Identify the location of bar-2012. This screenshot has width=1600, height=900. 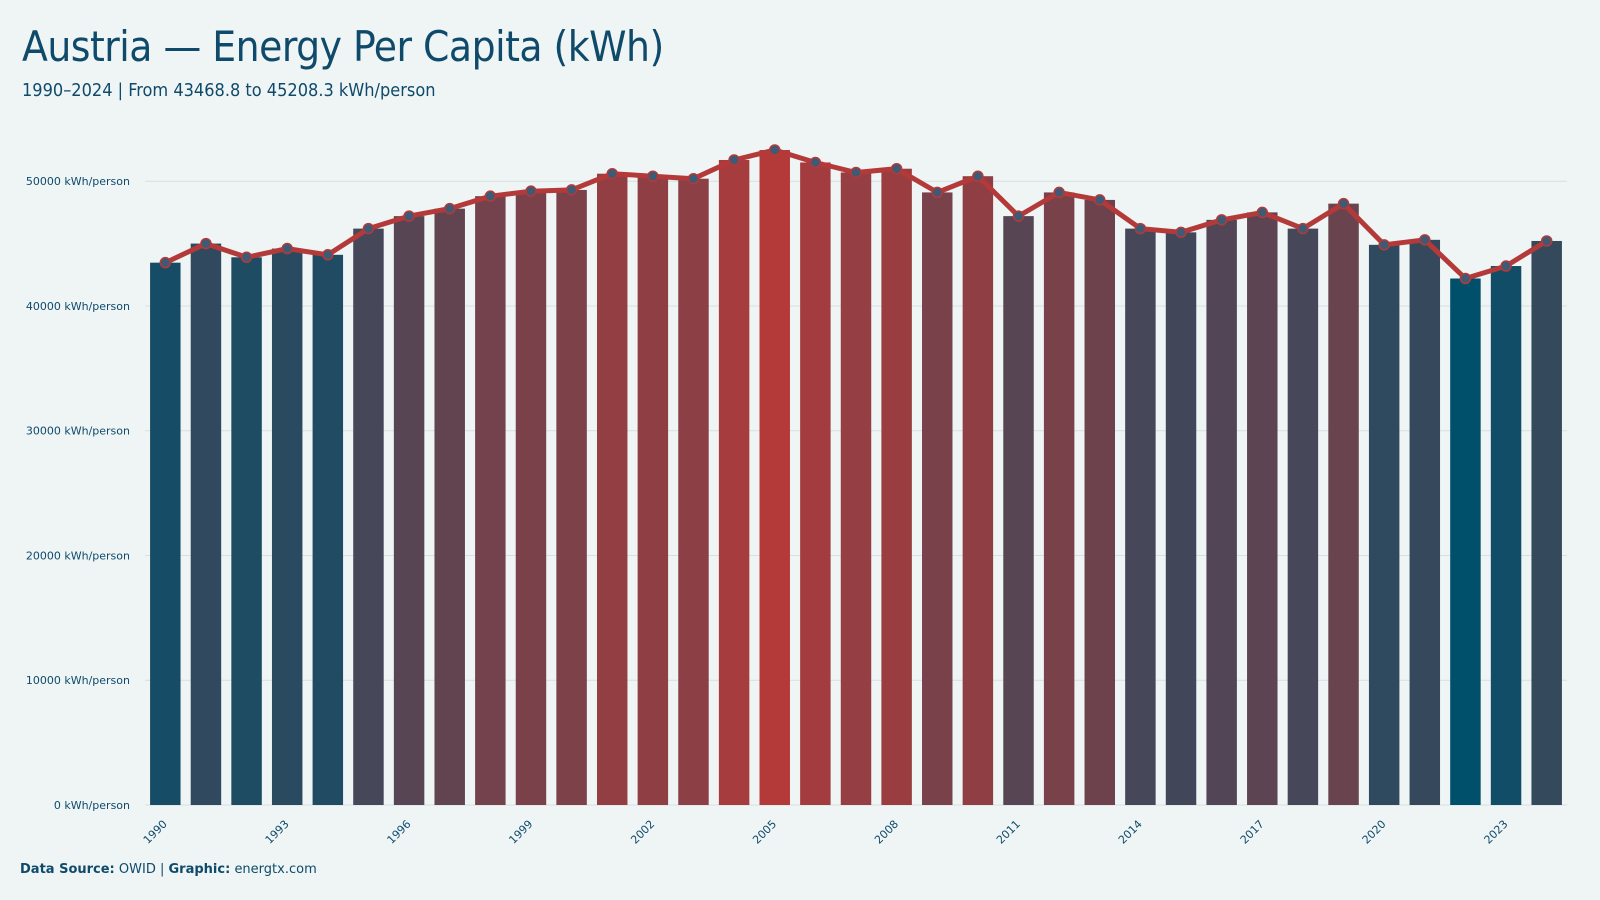
(1059, 498).